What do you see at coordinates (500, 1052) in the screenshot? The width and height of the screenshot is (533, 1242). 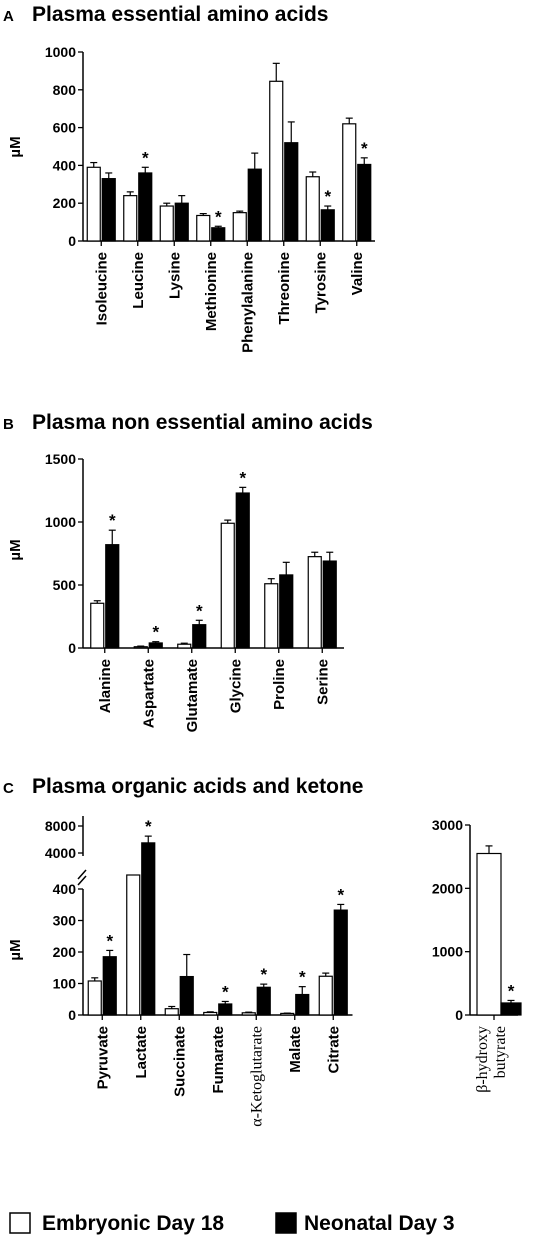 I see `x-tick-label-beta-hydroxy-butyrate-line-2: butyrate` at bounding box center [500, 1052].